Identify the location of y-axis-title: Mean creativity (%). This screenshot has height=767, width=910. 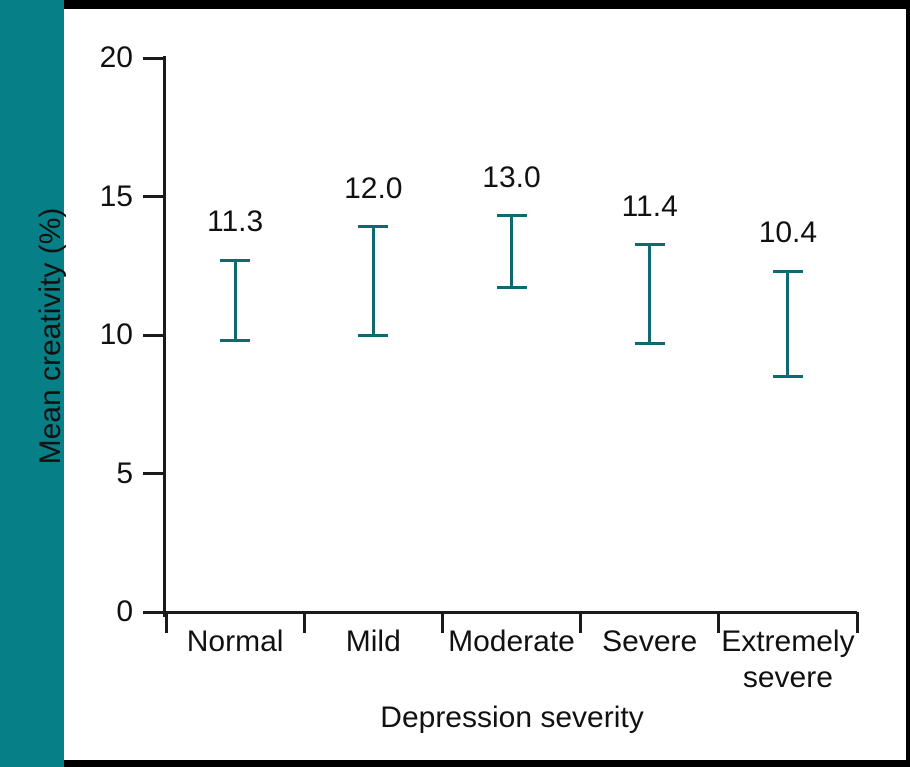
(50, 336).